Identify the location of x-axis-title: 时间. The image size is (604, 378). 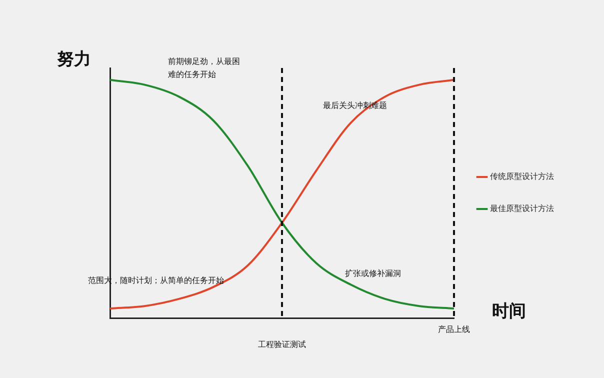
(509, 311).